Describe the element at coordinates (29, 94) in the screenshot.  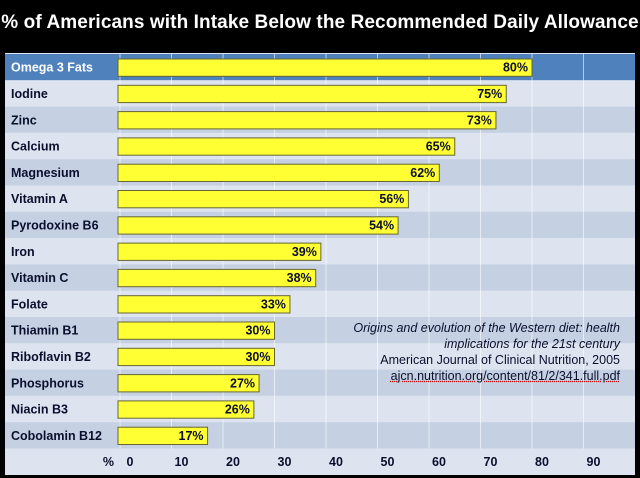
I see `category-label: Iodine` at that location.